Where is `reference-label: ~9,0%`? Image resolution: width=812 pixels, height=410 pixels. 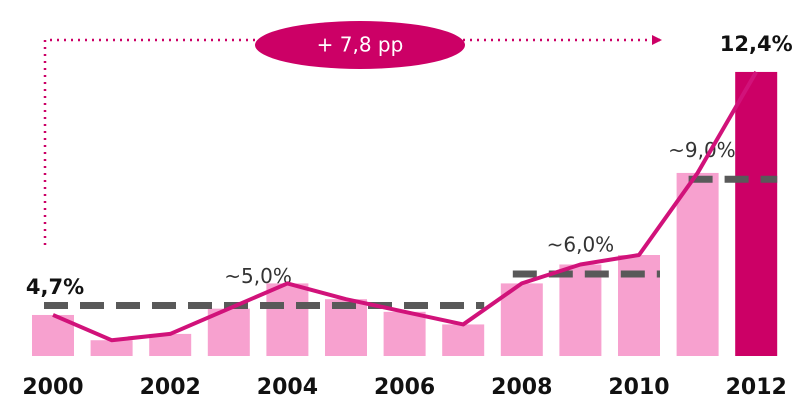
reference-label: ~9,0% is located at coordinates (702, 150).